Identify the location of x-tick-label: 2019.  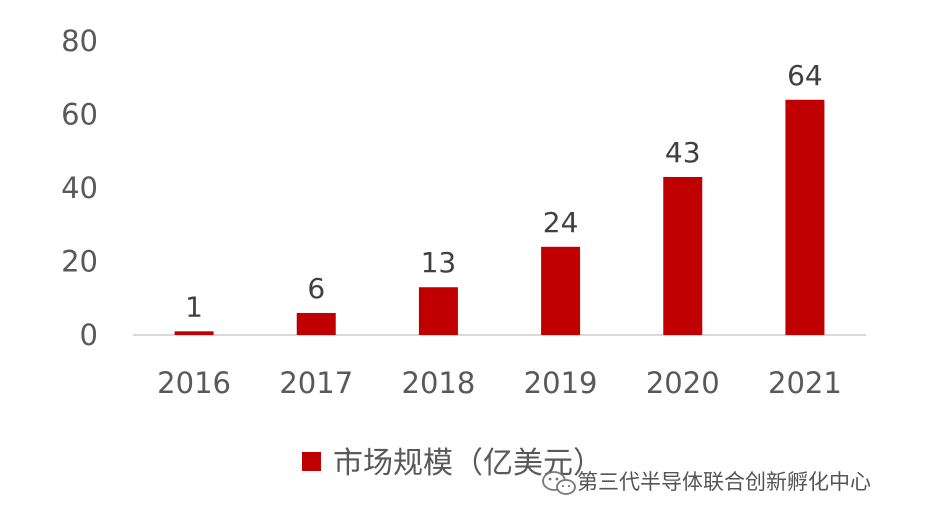
(561, 383).